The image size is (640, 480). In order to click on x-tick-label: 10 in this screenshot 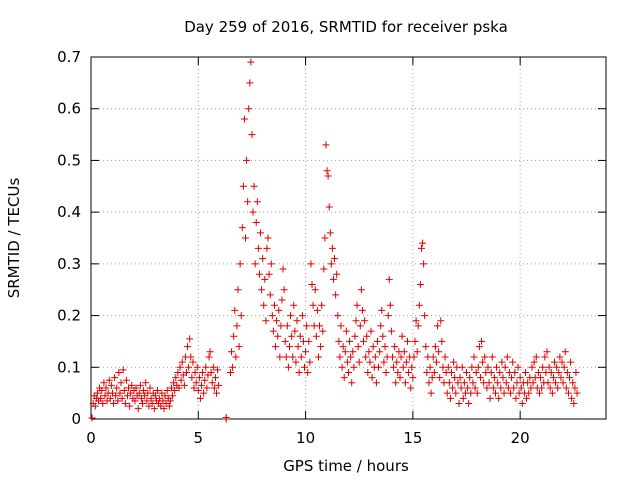, I will do `click(305, 438)`.